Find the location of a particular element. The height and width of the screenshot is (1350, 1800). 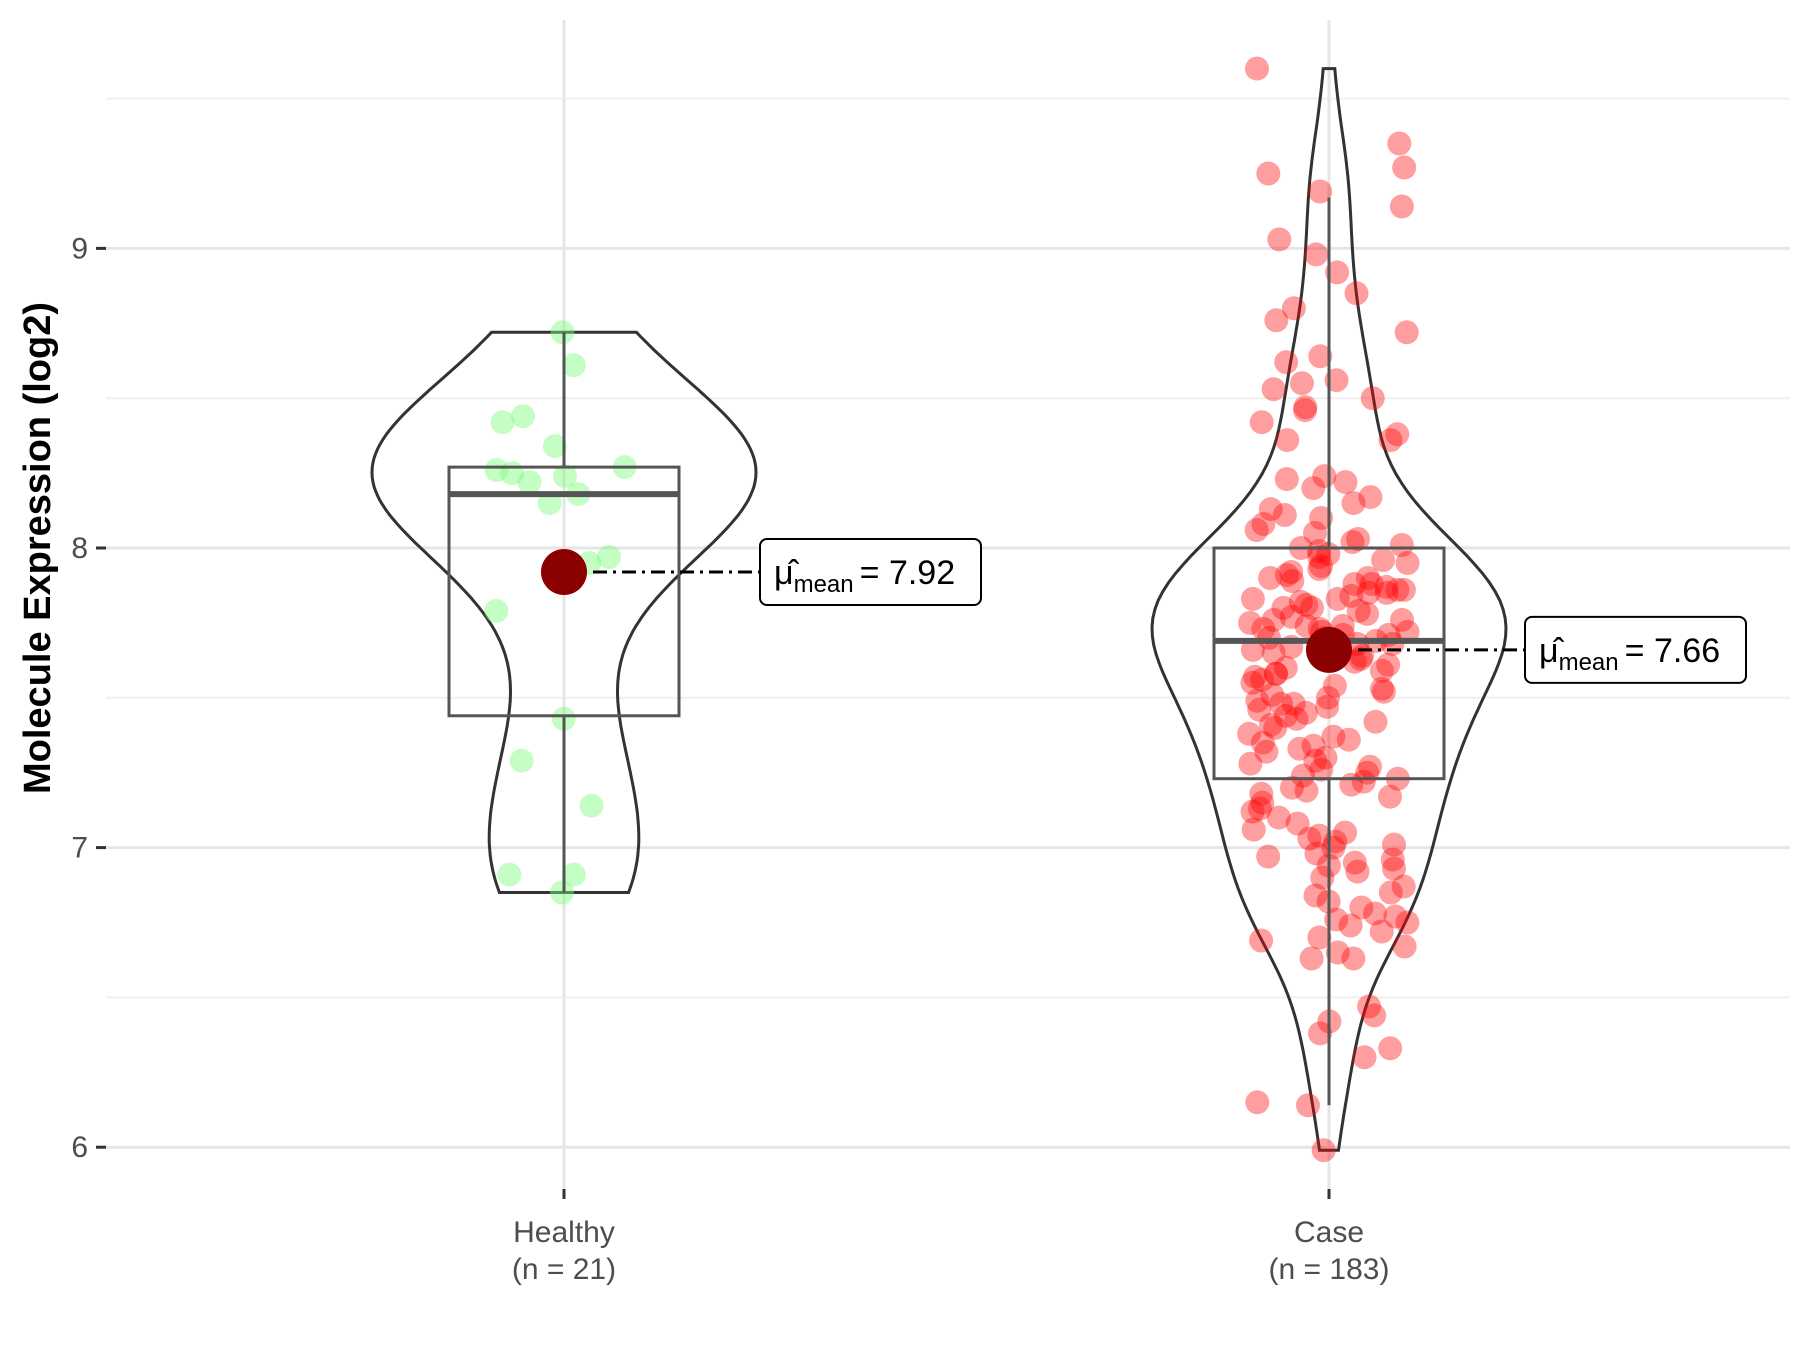

x-tick-label: Case is located at coordinates (1329, 1232).